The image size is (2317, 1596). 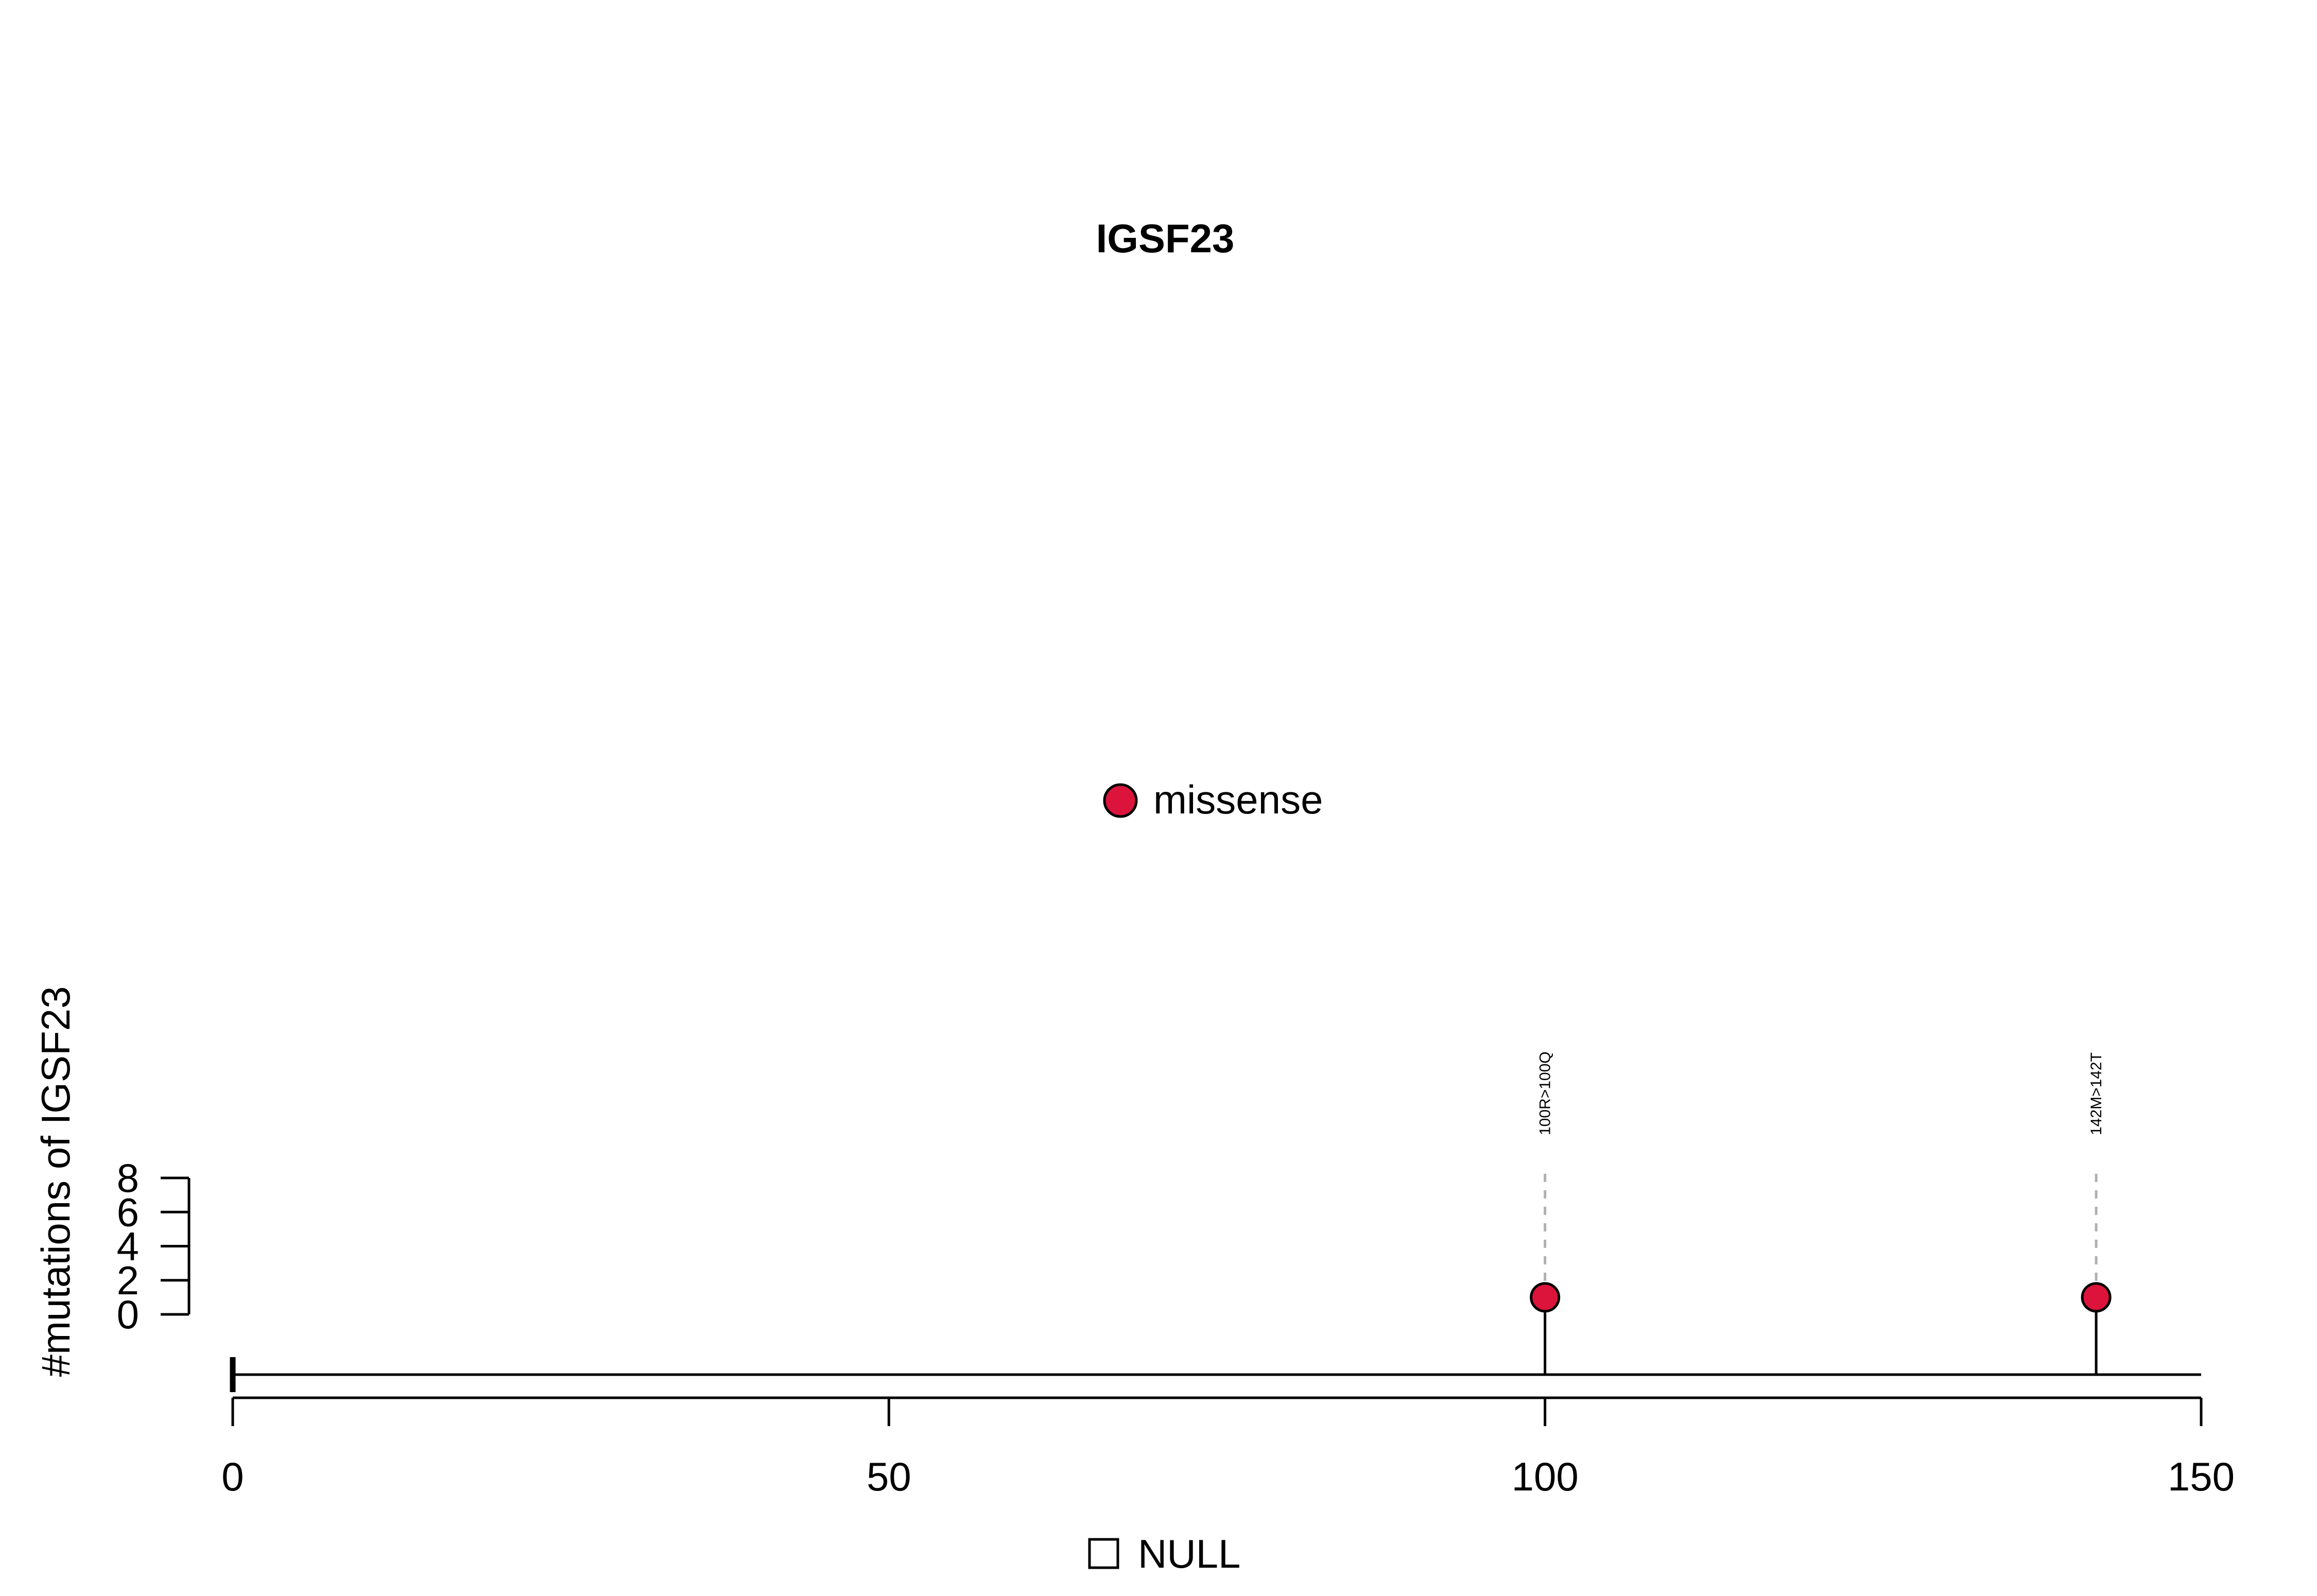 What do you see at coordinates (2201, 1476) in the screenshot?
I see `x-tick-label: 150` at bounding box center [2201, 1476].